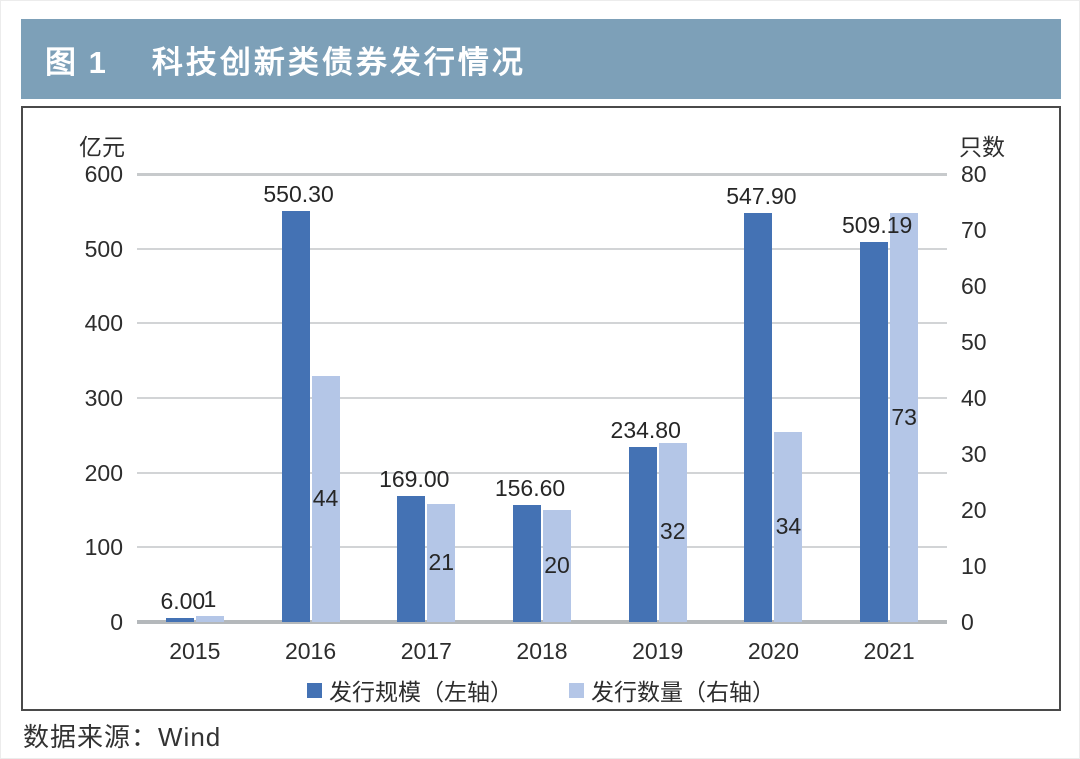  I want to click on left-axis-tick-300: 300, so click(103, 398).